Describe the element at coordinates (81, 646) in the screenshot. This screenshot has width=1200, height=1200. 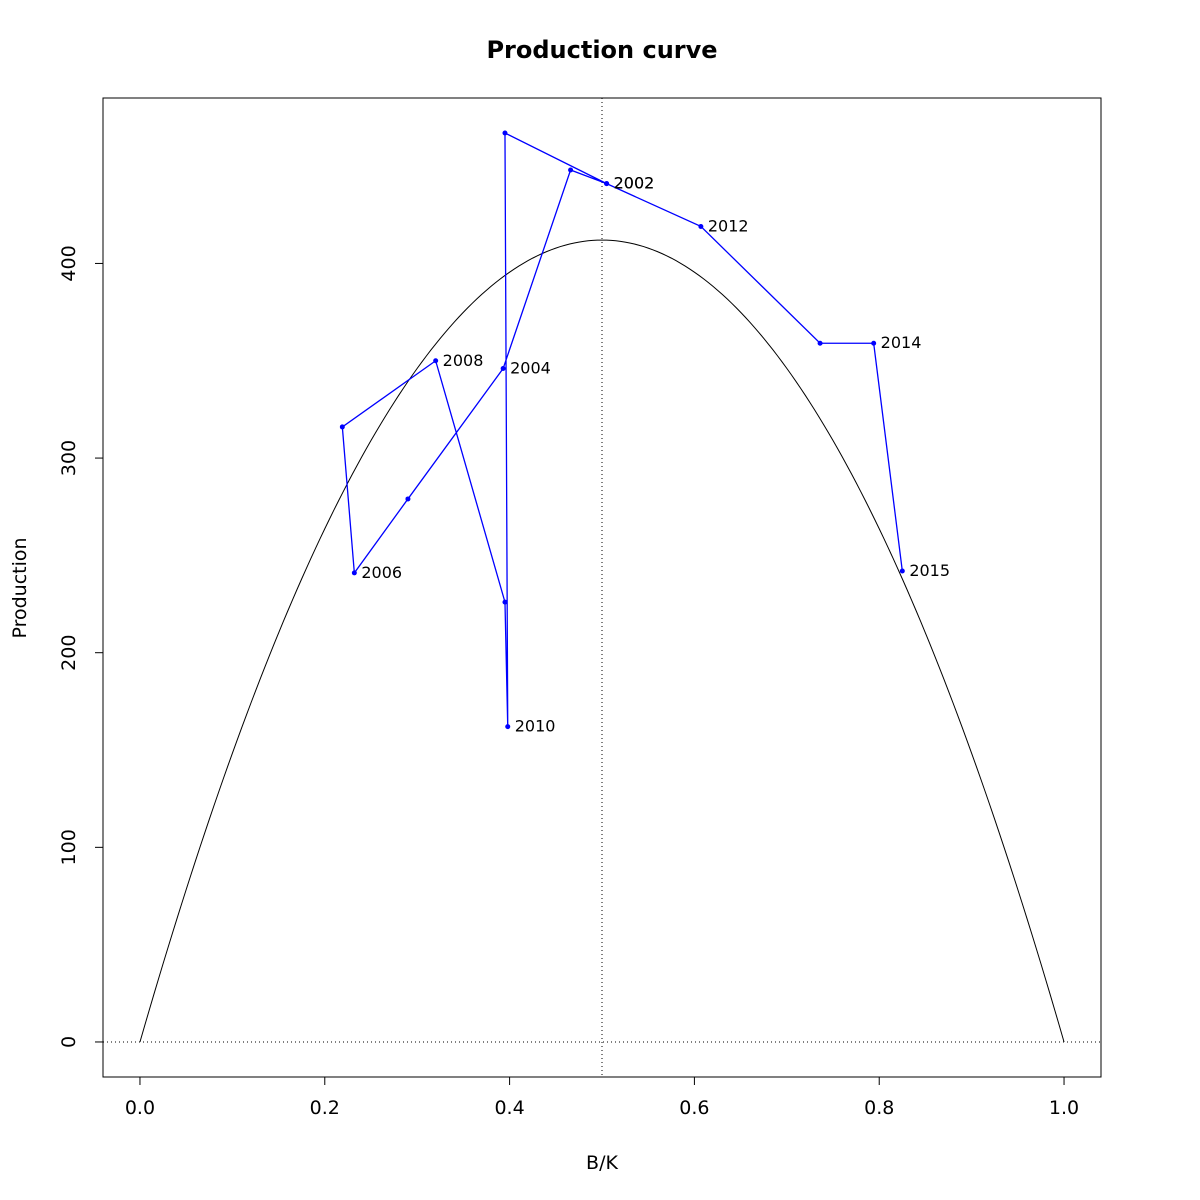
I see `y-axis: 0 100 200 300 400` at that location.